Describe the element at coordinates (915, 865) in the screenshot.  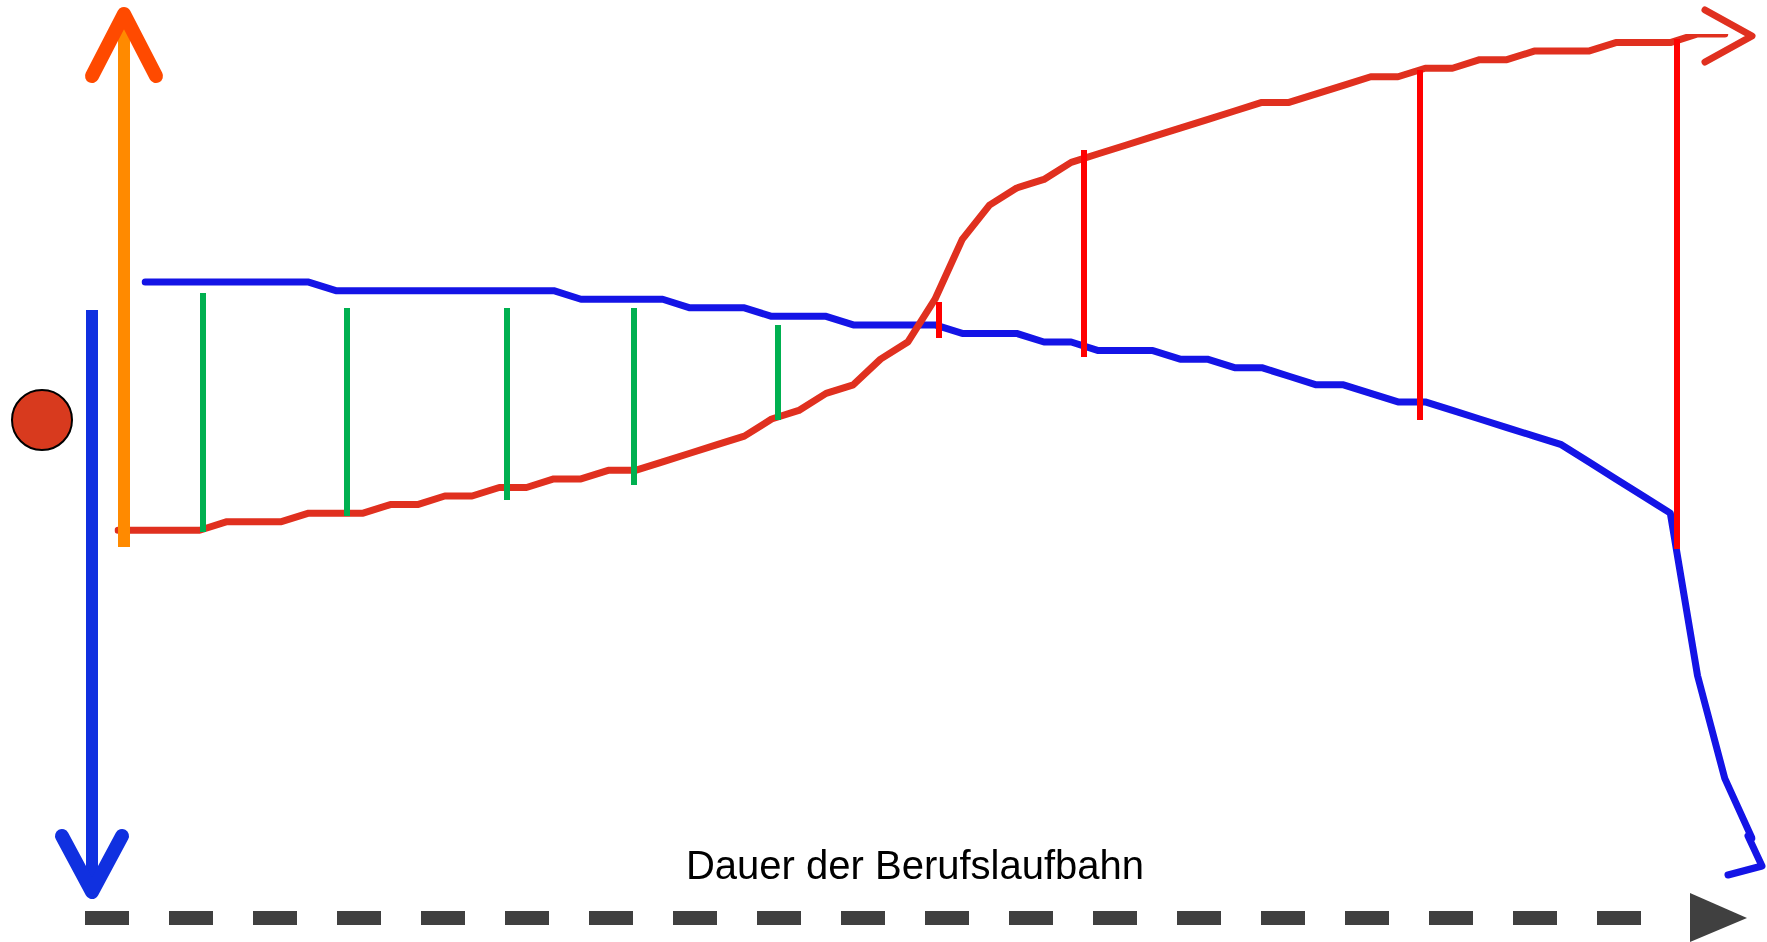
I see `x-axis-title: Dauer der Berufslaufbahn` at that location.